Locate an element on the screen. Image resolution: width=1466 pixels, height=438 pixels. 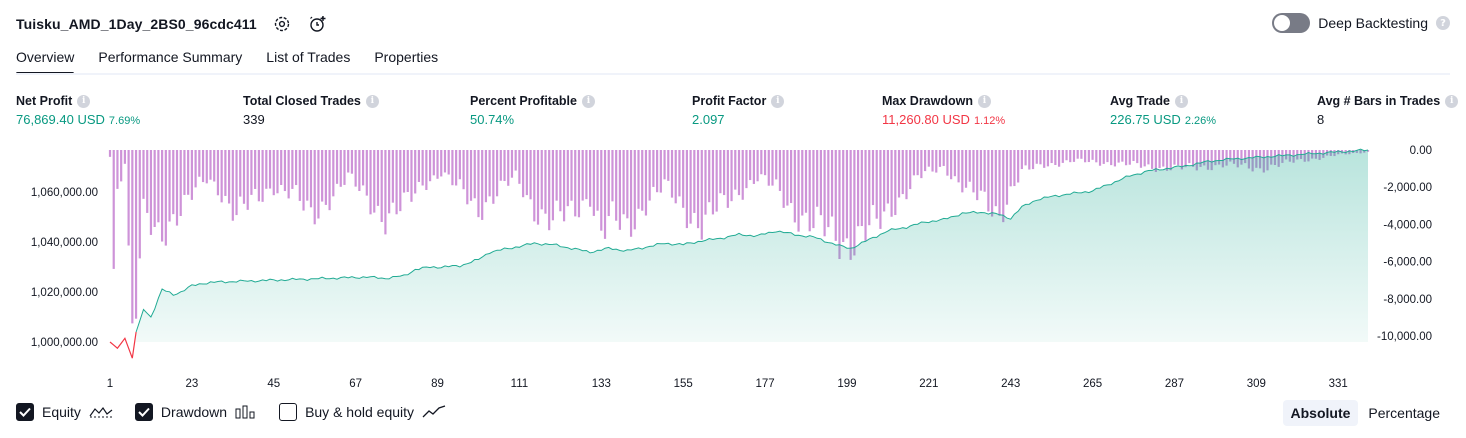
legend-buy-hold: Buy & hold equity is located at coordinates (362, 412).